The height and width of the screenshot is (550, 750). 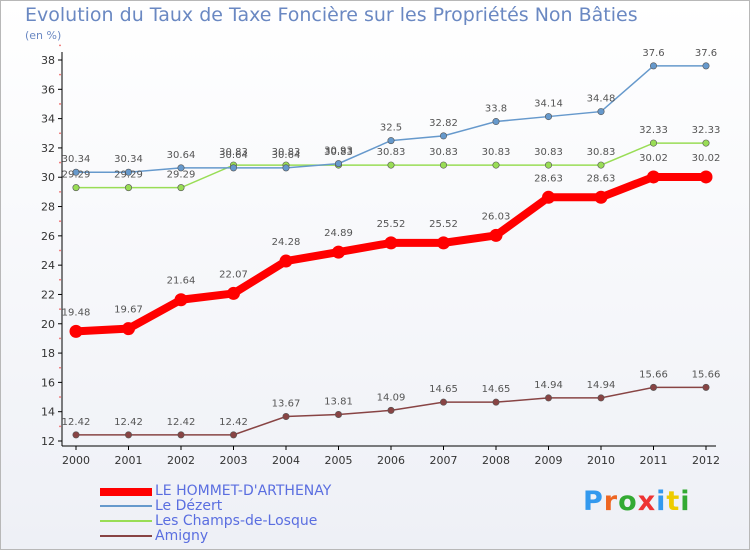 What do you see at coordinates (443, 224) in the screenshot?
I see `data-label: 25.52` at bounding box center [443, 224].